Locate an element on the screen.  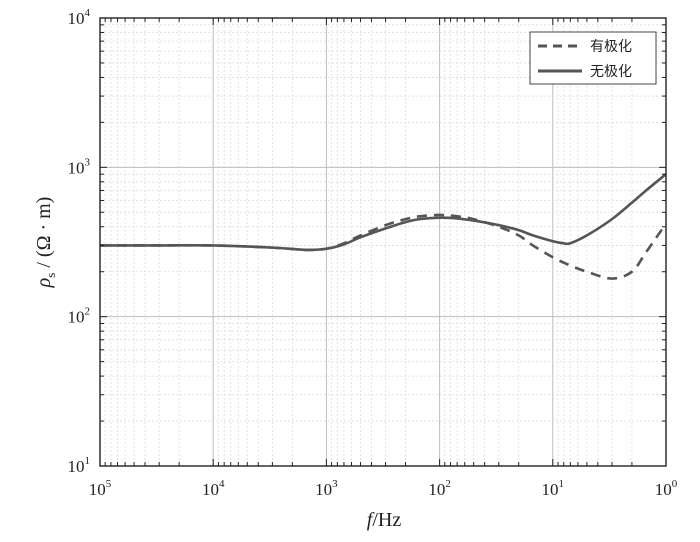
y-axis-label-rest: / (Ω · m) is located at coordinates (44, 235).